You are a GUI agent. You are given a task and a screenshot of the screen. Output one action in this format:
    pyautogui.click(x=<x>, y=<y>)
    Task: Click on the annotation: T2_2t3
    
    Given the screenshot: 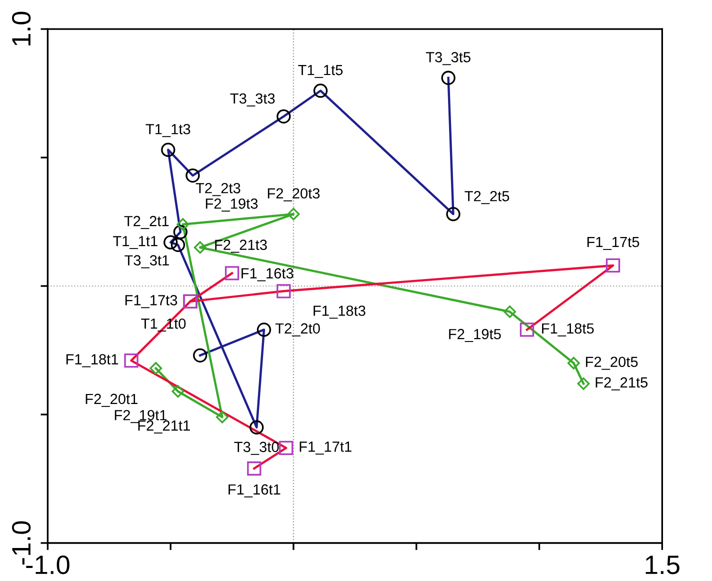 What is the action you would take?
    pyautogui.click(x=218, y=189)
    